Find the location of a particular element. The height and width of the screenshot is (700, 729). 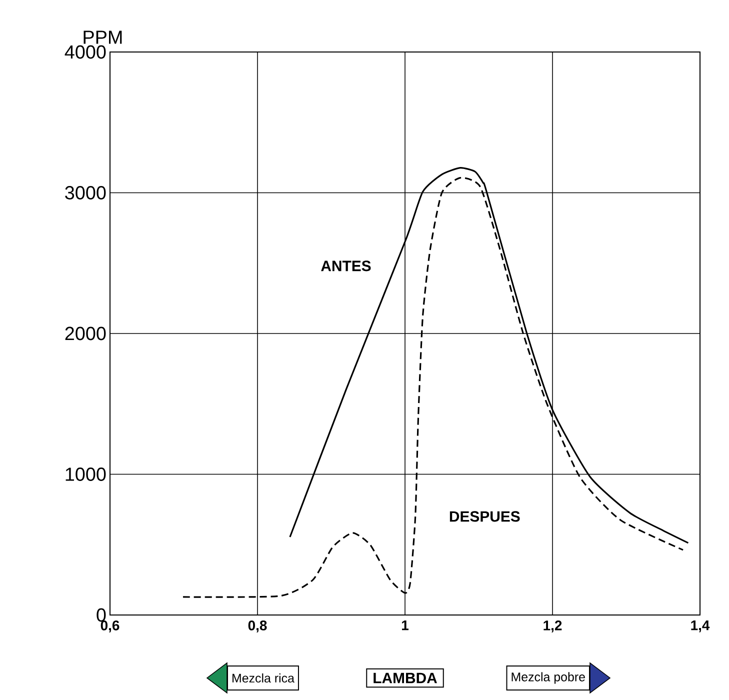

x-tick-label: 1 is located at coordinates (405, 625).